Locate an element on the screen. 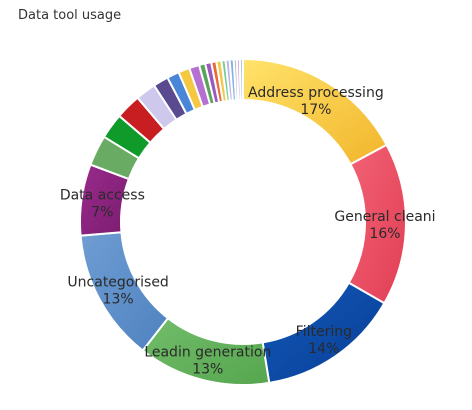 The image size is (472, 410). chart-title: Data tool usage is located at coordinates (70, 15).